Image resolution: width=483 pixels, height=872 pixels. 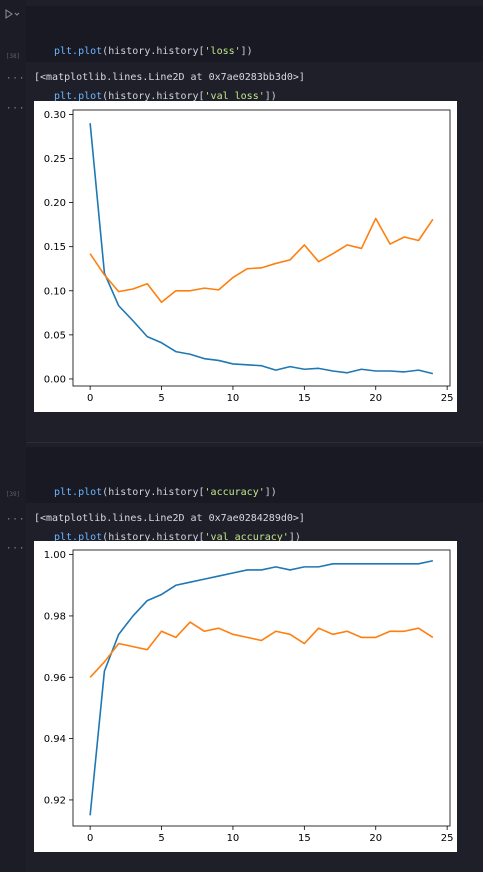 I want to click on code-string: 'val_accuracy', so click(x=246, y=537).